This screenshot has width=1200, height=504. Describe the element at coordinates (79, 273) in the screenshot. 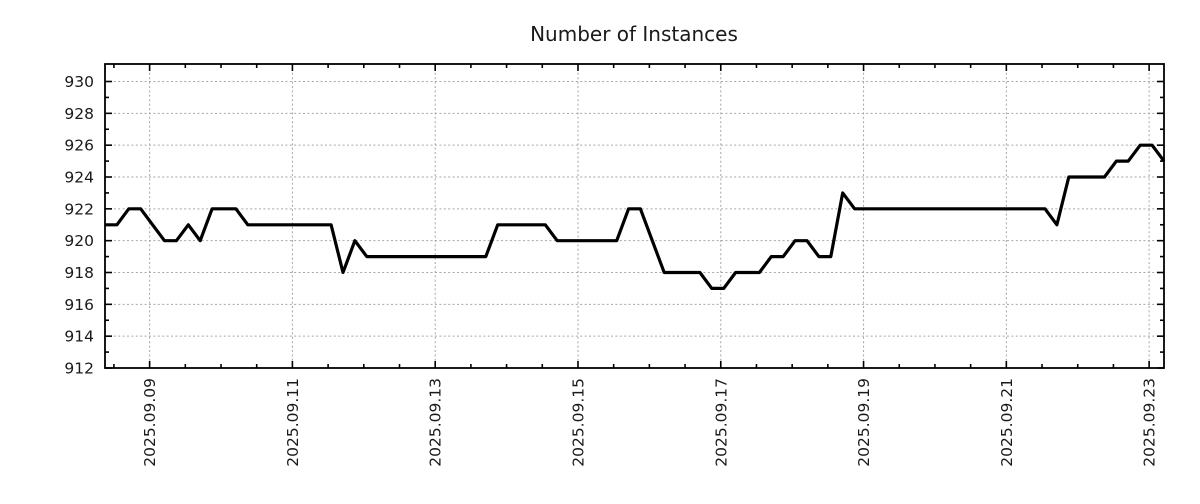

I see `y-tick-label: 918` at that location.